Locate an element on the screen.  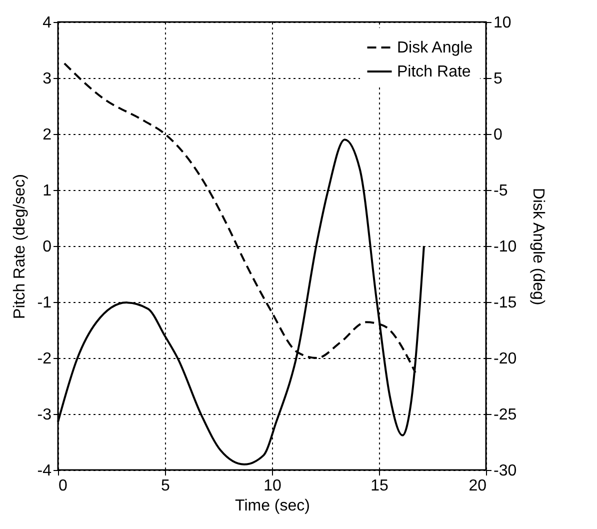
y2-tick-label: -10 is located at coordinates (505, 247).